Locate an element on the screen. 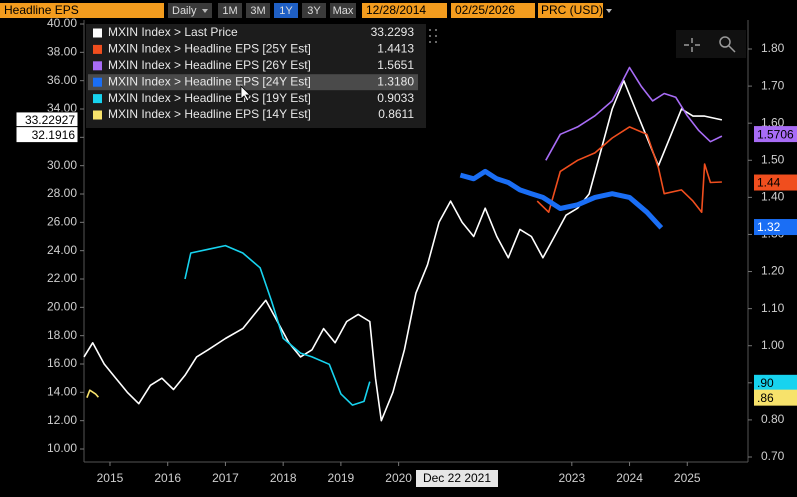 The height and width of the screenshot is (497, 797). crosshair-box is located at coordinates (457, 478).